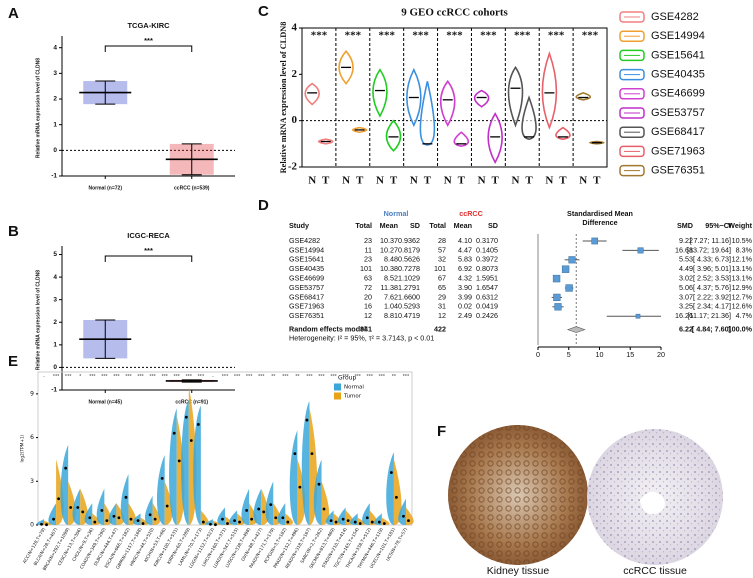 The width and height of the screenshot is (753, 578). I want to click on image-caption: ccRCC tissue, so click(655, 571).